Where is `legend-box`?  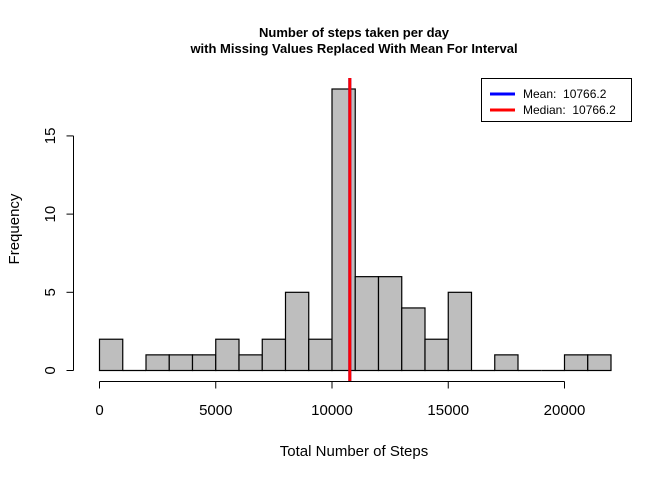 legend-box is located at coordinates (556, 100).